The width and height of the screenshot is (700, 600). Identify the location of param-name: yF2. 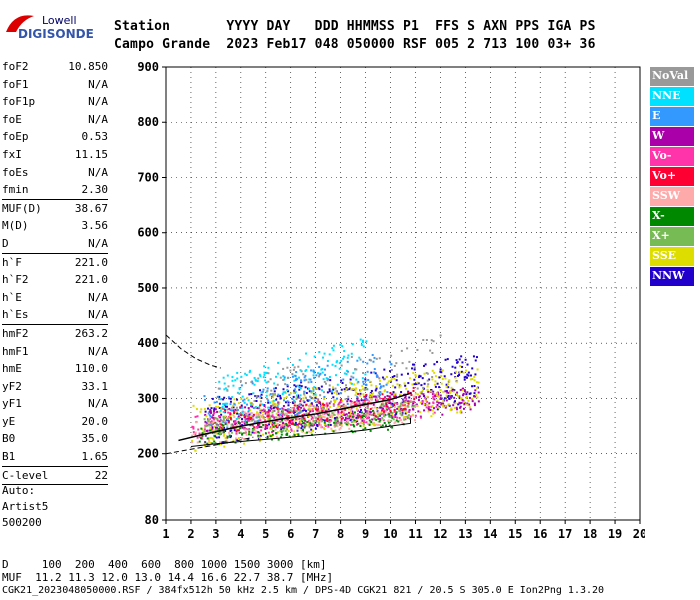
(12, 386).